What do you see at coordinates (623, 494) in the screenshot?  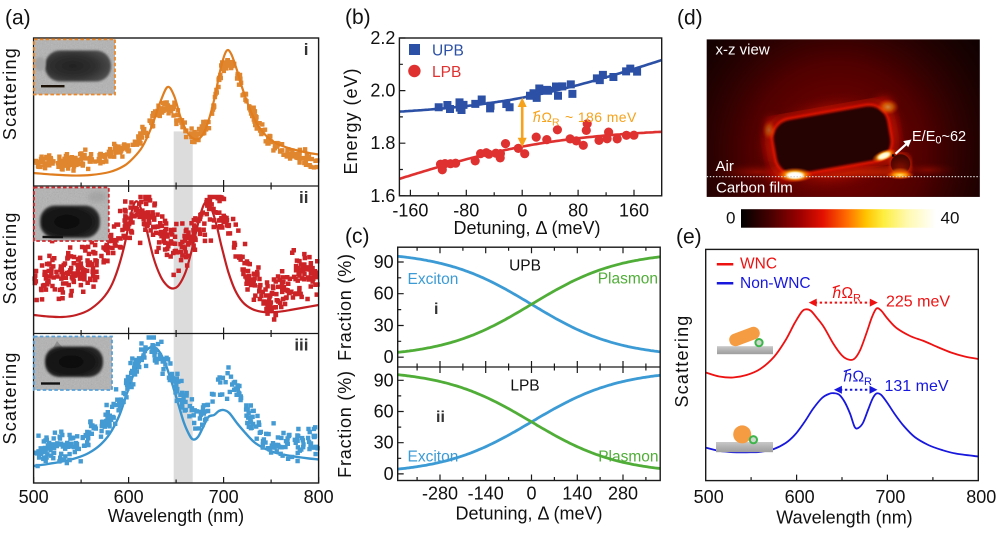 I see `svg-text: 280` at bounding box center [623, 494].